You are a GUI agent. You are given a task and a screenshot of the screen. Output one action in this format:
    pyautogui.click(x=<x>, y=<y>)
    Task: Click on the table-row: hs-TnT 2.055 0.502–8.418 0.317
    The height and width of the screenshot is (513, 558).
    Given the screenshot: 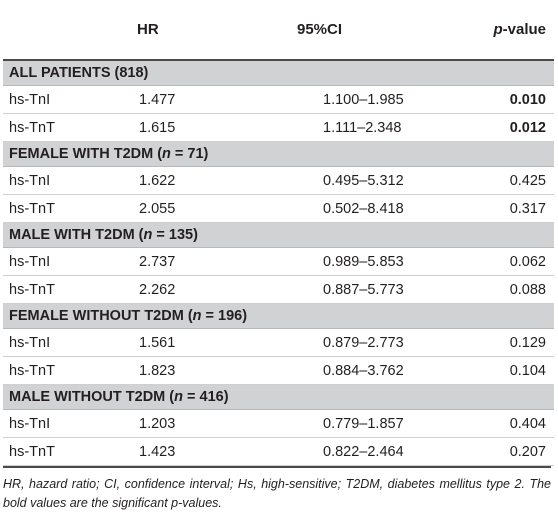 What is the action you would take?
    pyautogui.click(x=278, y=208)
    